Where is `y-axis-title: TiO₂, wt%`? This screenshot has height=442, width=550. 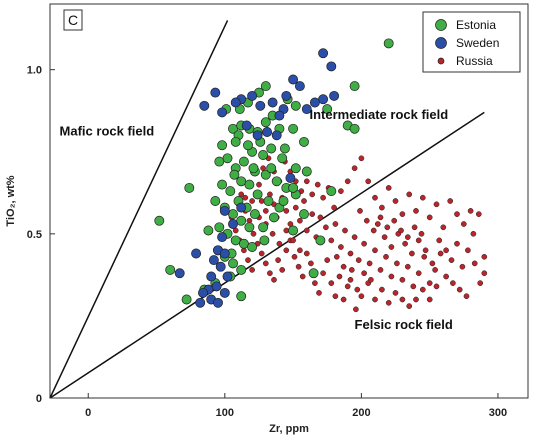
y-axis-title: TiO₂, wt% is located at coordinates (11, 200).